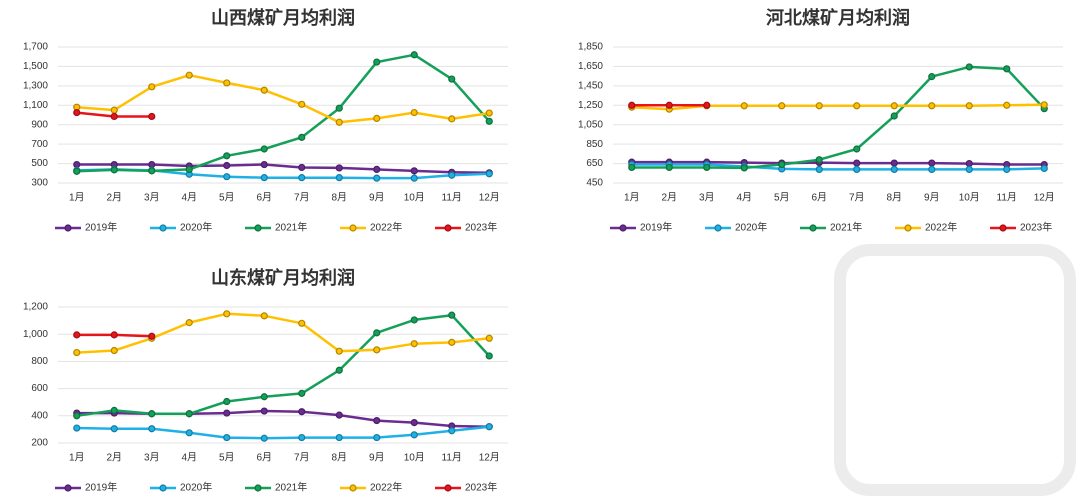 This screenshot has height=499, width=1080. Describe the element at coordinates (39, 163) in the screenshot. I see `y-tick-label: 500` at that location.